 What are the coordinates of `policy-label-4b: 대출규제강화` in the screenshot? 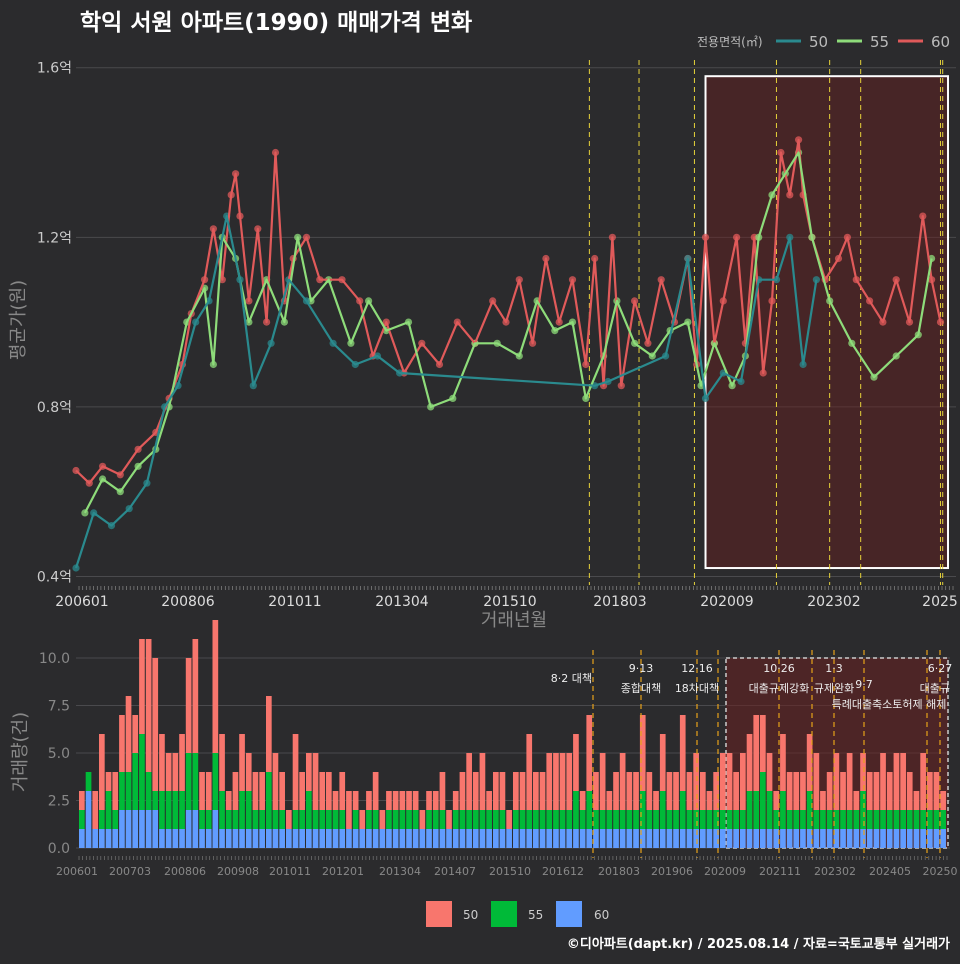 It's located at (779, 688).